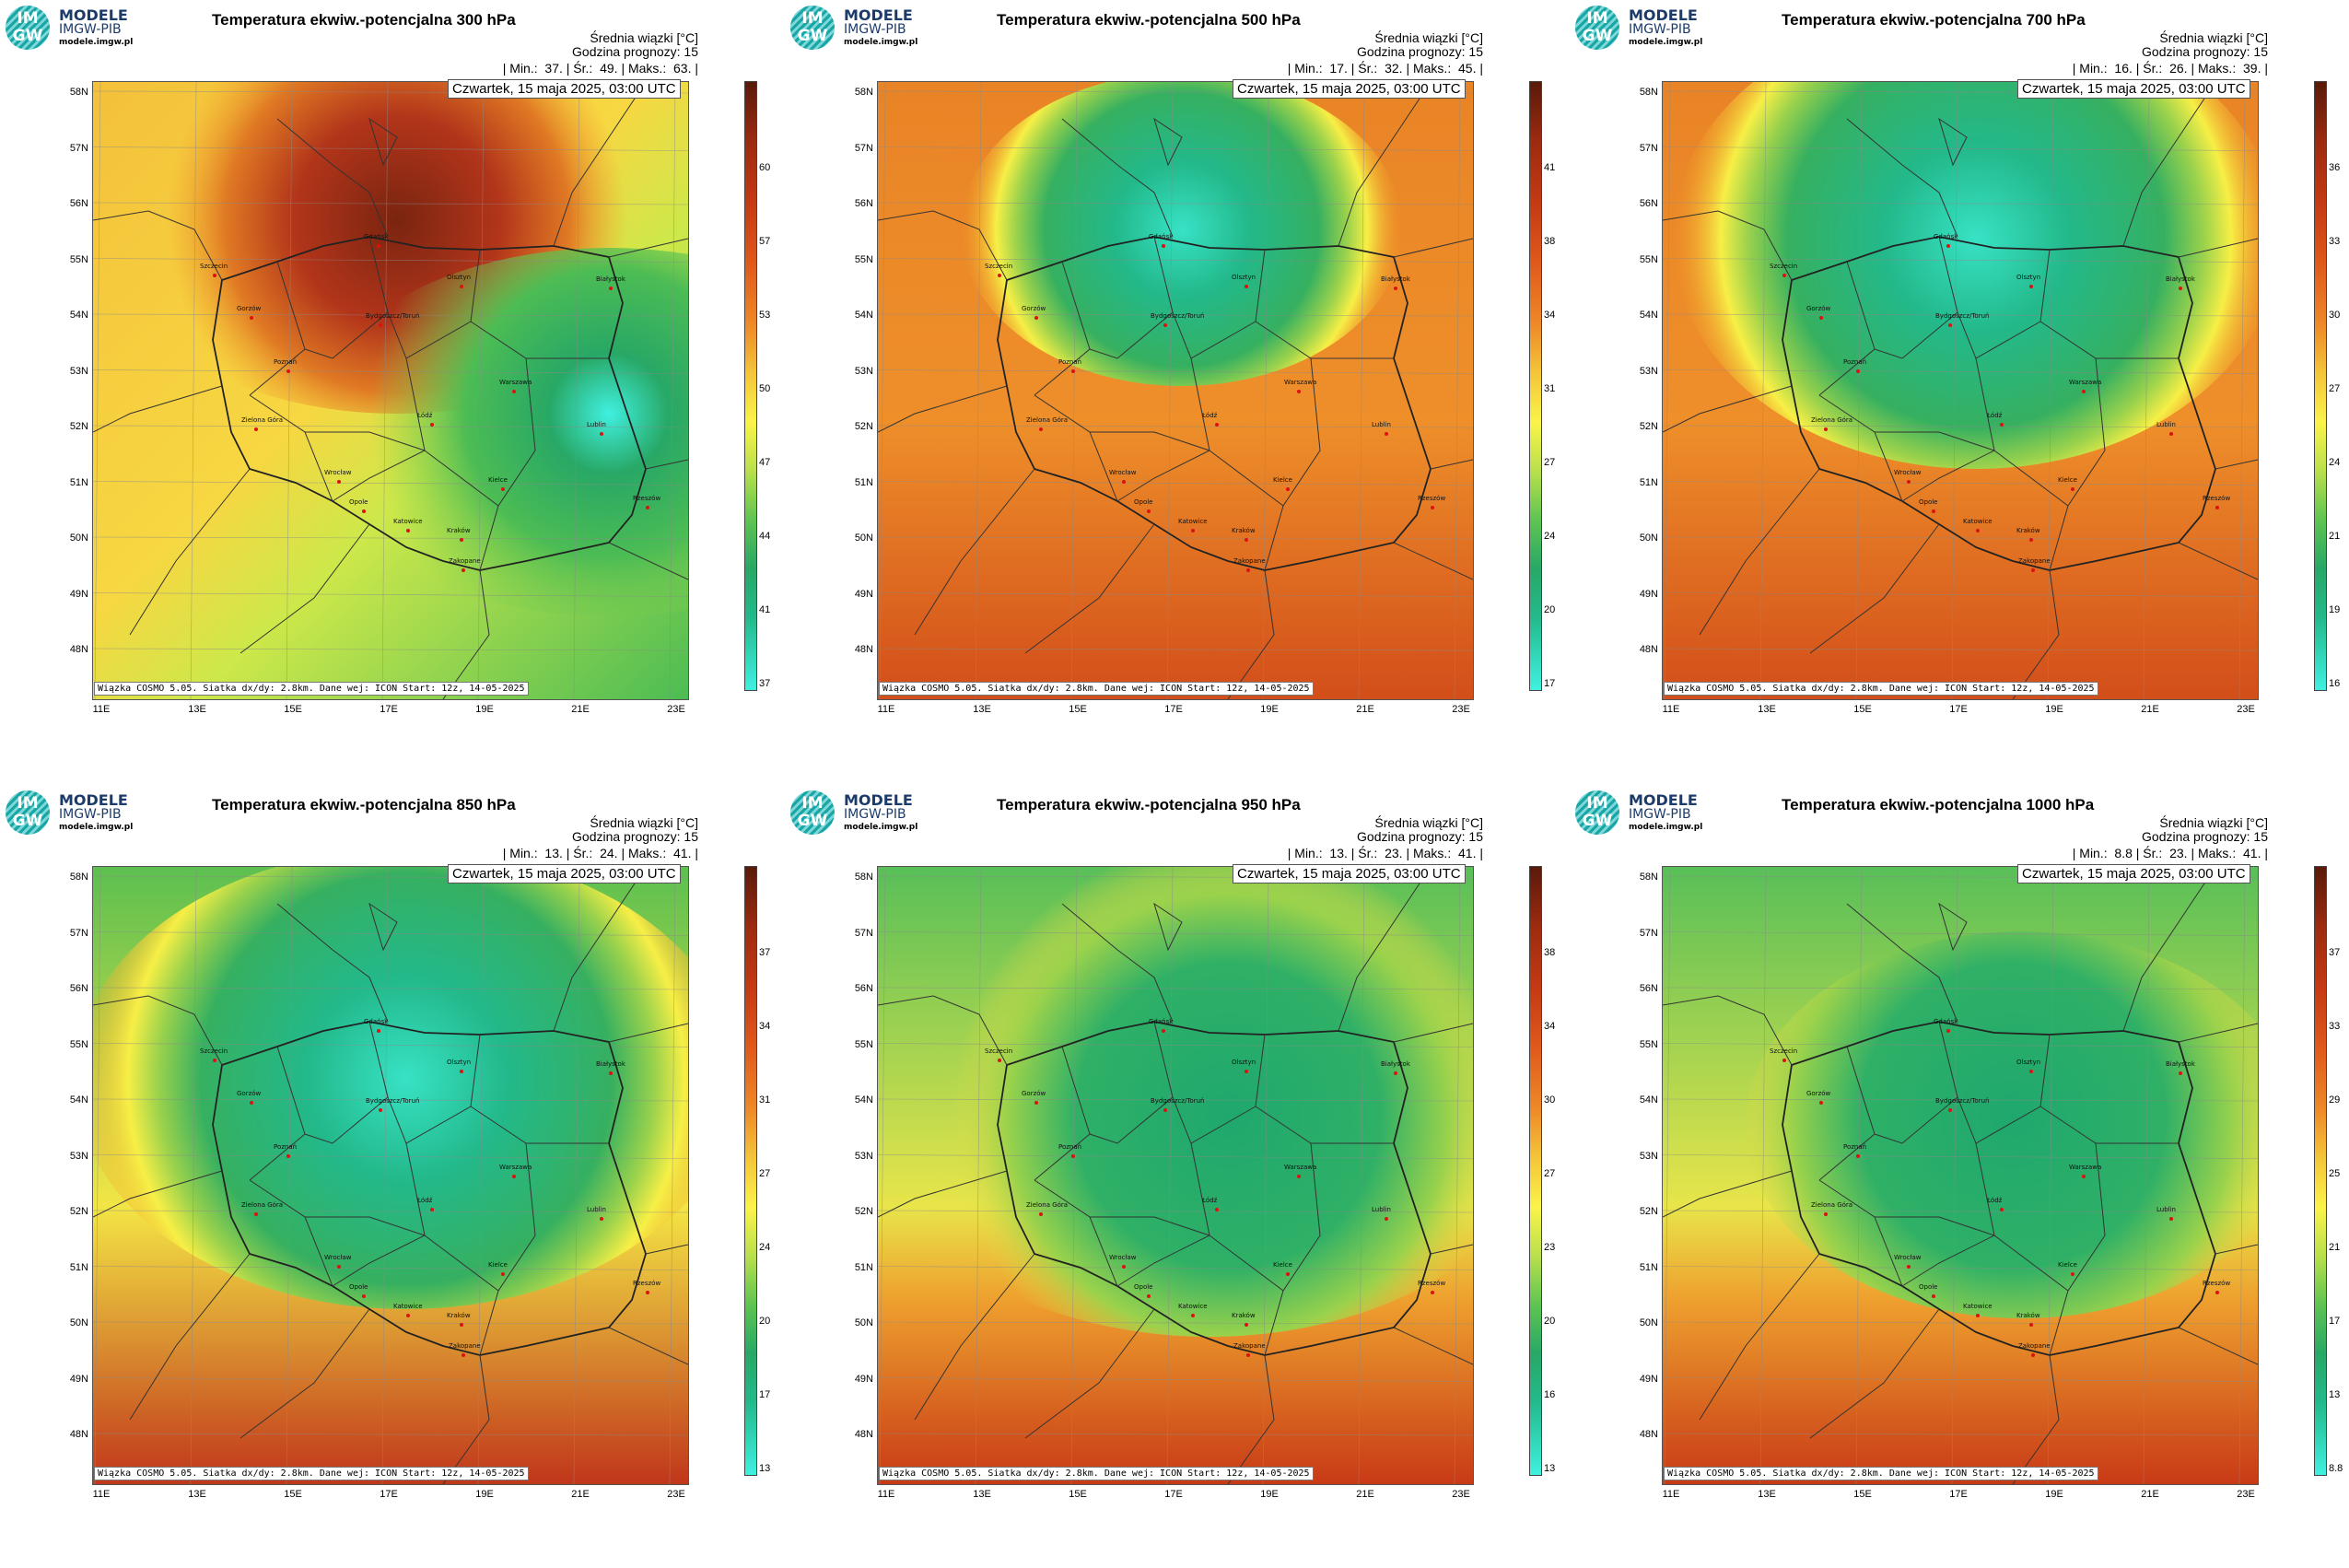 This screenshot has height=1568, width=2349. What do you see at coordinates (1420, 52) in the screenshot?
I see `info-forecast-hour: Godzina prognozy: 15` at bounding box center [1420, 52].